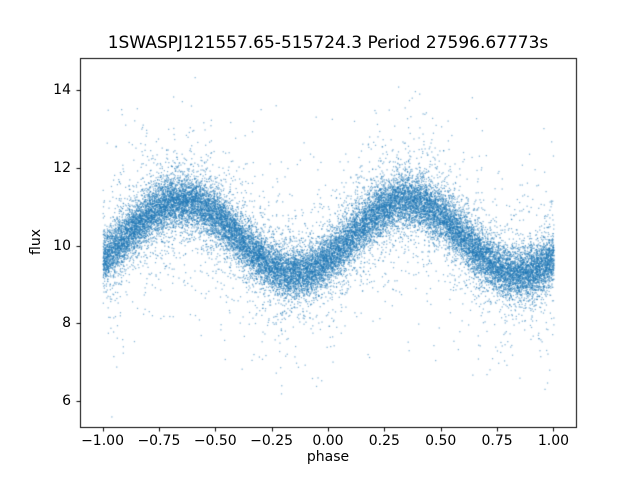  What do you see at coordinates (159, 441) in the screenshot?
I see `x-tick-label: −0.75` at bounding box center [159, 441].